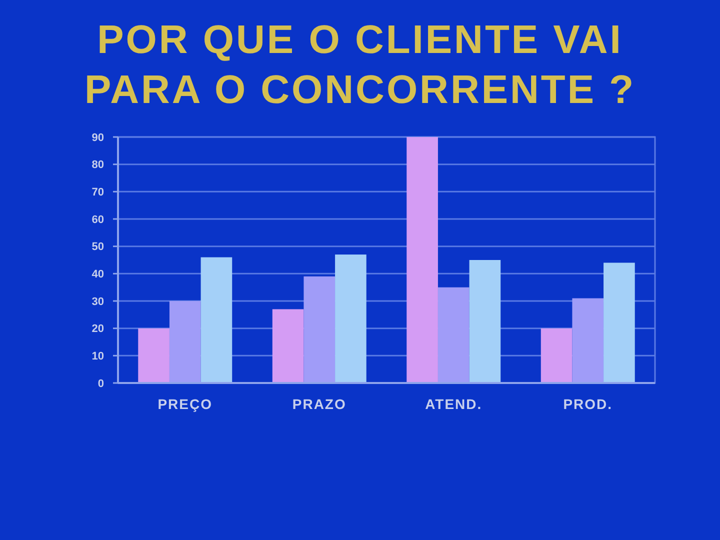 The width and height of the screenshot is (720, 540). Describe the element at coordinates (319, 404) in the screenshot. I see `x-tick-label: PRAZO` at that location.